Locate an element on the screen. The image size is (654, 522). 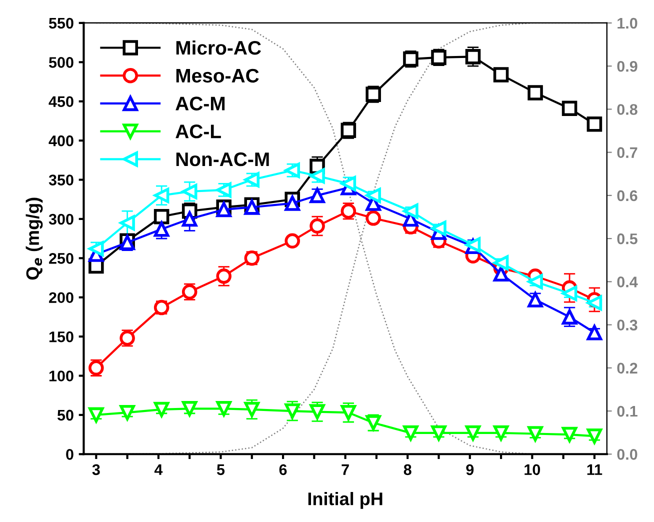
x-axis-title: Initial pH is located at coordinates (345, 500).